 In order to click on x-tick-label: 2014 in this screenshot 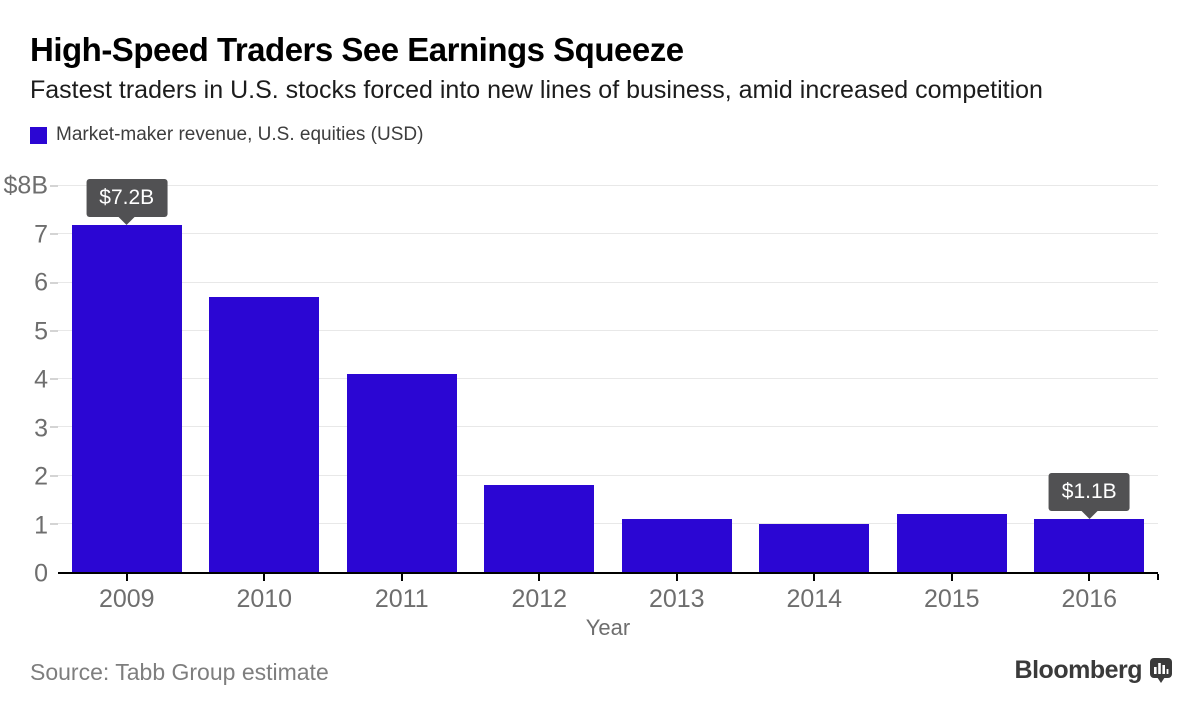, I will do `click(814, 599)`.